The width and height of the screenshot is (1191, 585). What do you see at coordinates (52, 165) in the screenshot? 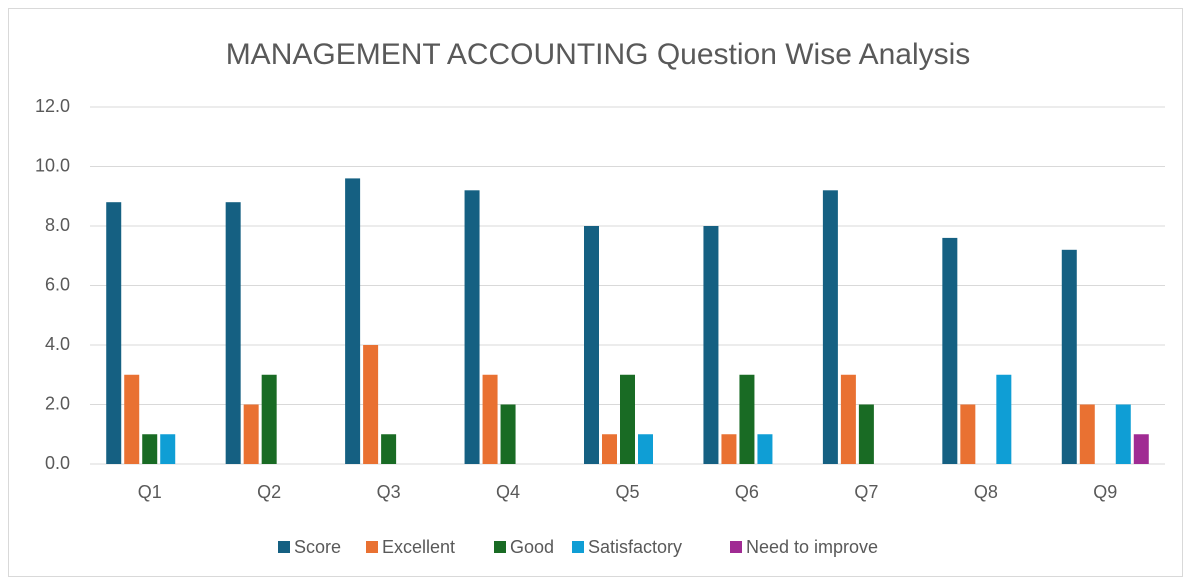
I see `y-tick-label: 10.0` at bounding box center [52, 165].